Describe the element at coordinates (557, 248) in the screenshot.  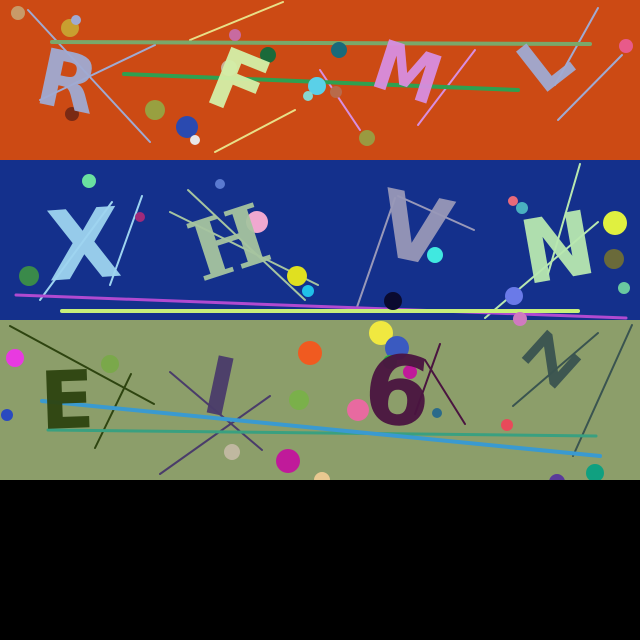
I see `captcha-char-8: N` at that location.